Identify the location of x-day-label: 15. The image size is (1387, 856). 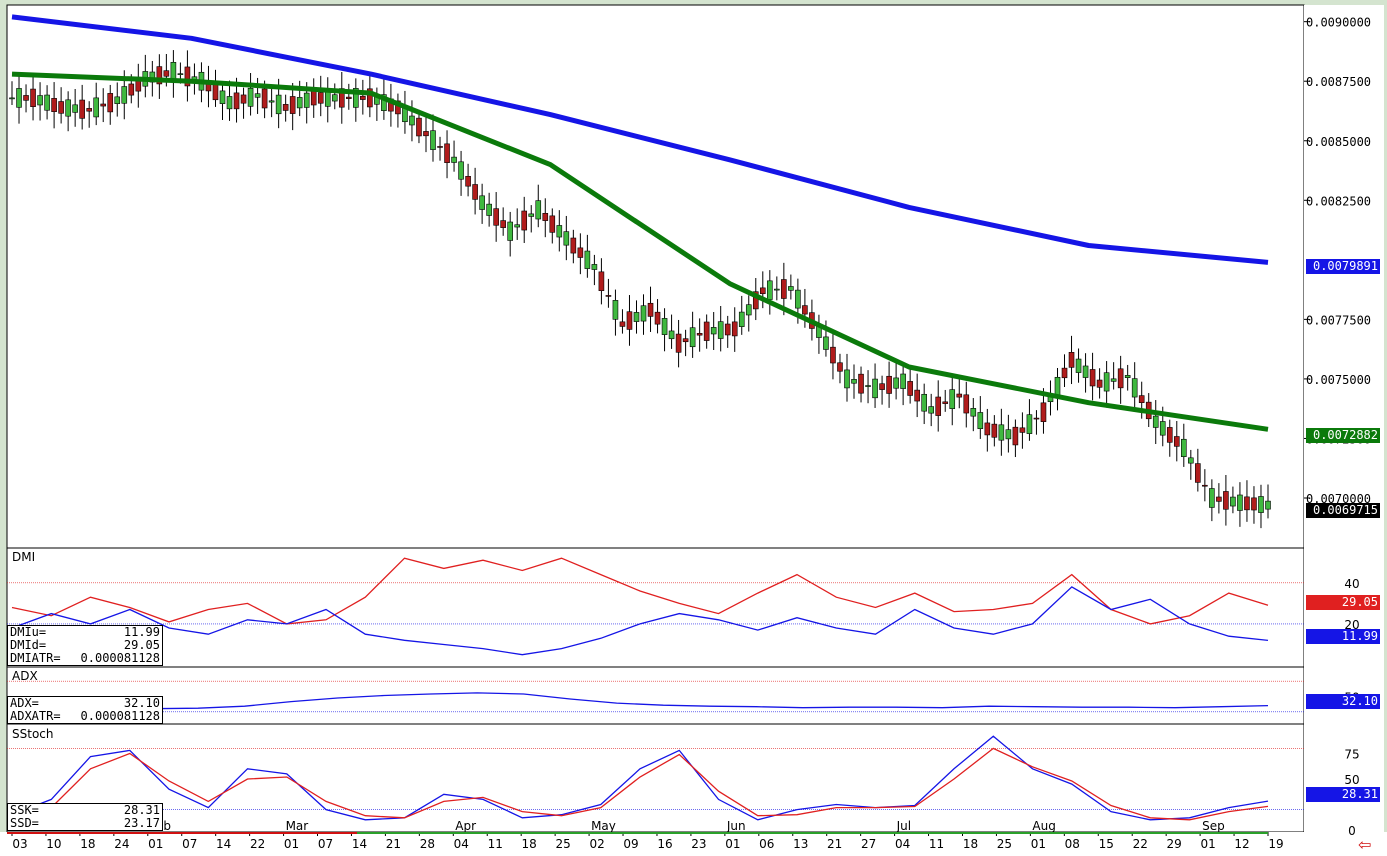
(1106, 844).